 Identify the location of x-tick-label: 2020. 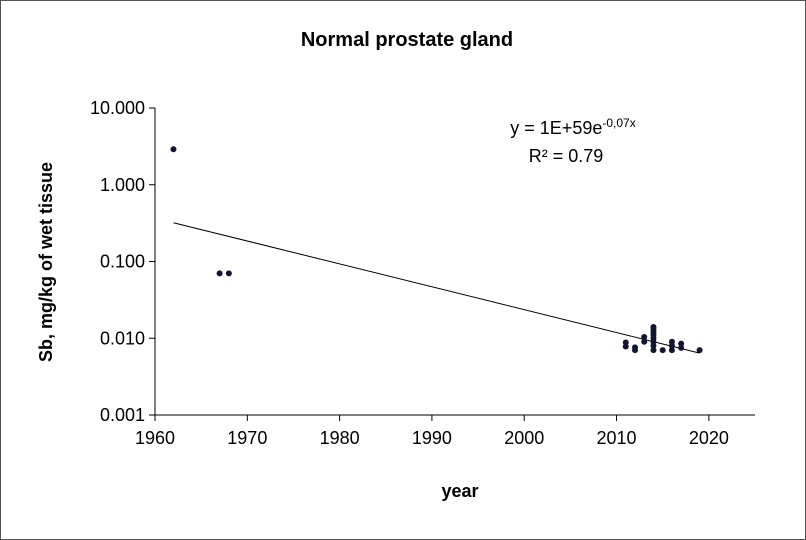
(709, 438).